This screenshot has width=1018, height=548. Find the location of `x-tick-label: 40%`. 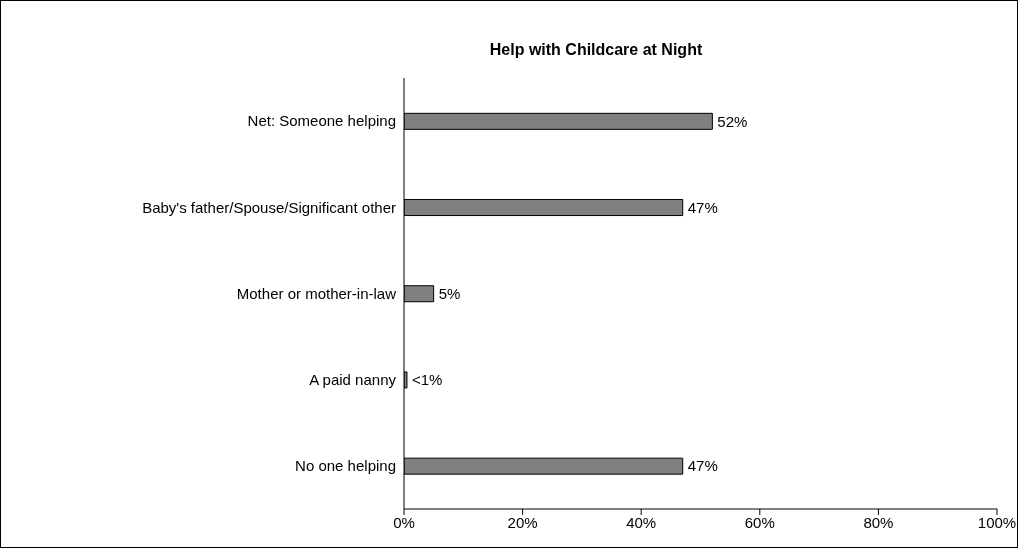

x-tick-label: 40% is located at coordinates (641, 522).